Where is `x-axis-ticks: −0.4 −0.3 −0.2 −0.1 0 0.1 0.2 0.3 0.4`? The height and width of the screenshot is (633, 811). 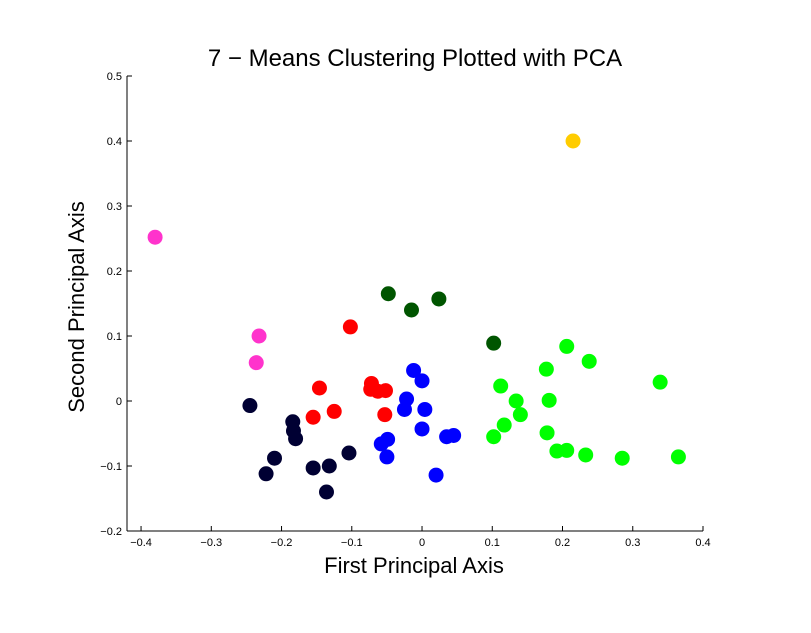
x-axis-ticks: −0.4 −0.3 −0.2 −0.1 0 0.1 0.2 0.3 0.4 is located at coordinates (420, 537).